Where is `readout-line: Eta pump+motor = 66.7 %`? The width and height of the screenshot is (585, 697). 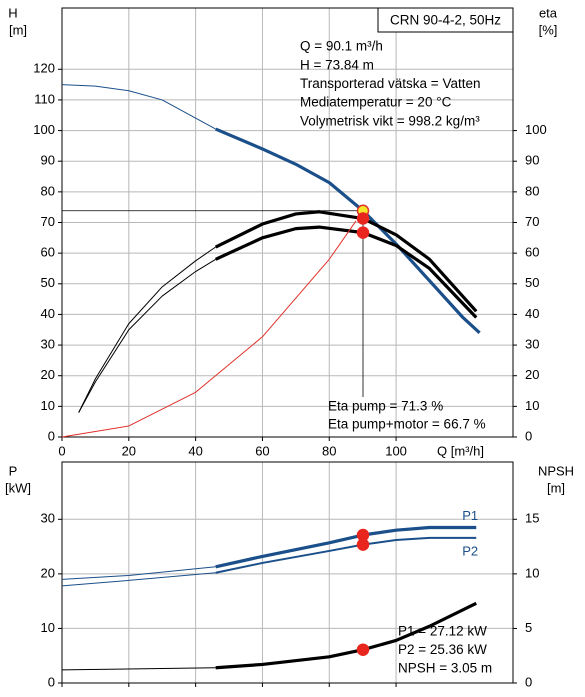 readout-line: Eta pump+motor = 66.7 % is located at coordinates (407, 424).